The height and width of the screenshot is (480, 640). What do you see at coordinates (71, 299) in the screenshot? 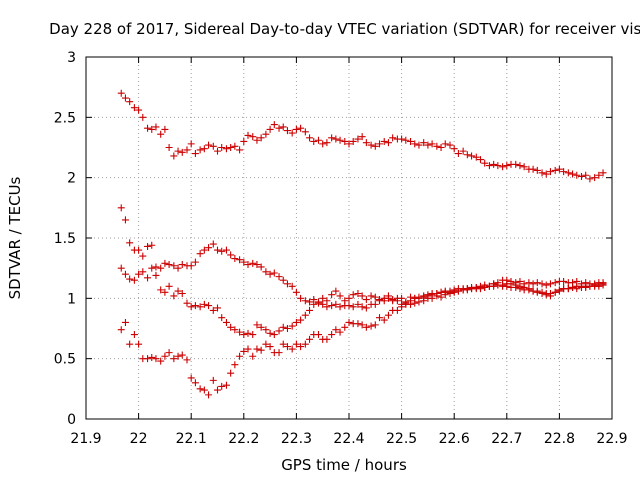
I see `y-tick-label: 1` at bounding box center [71, 299].